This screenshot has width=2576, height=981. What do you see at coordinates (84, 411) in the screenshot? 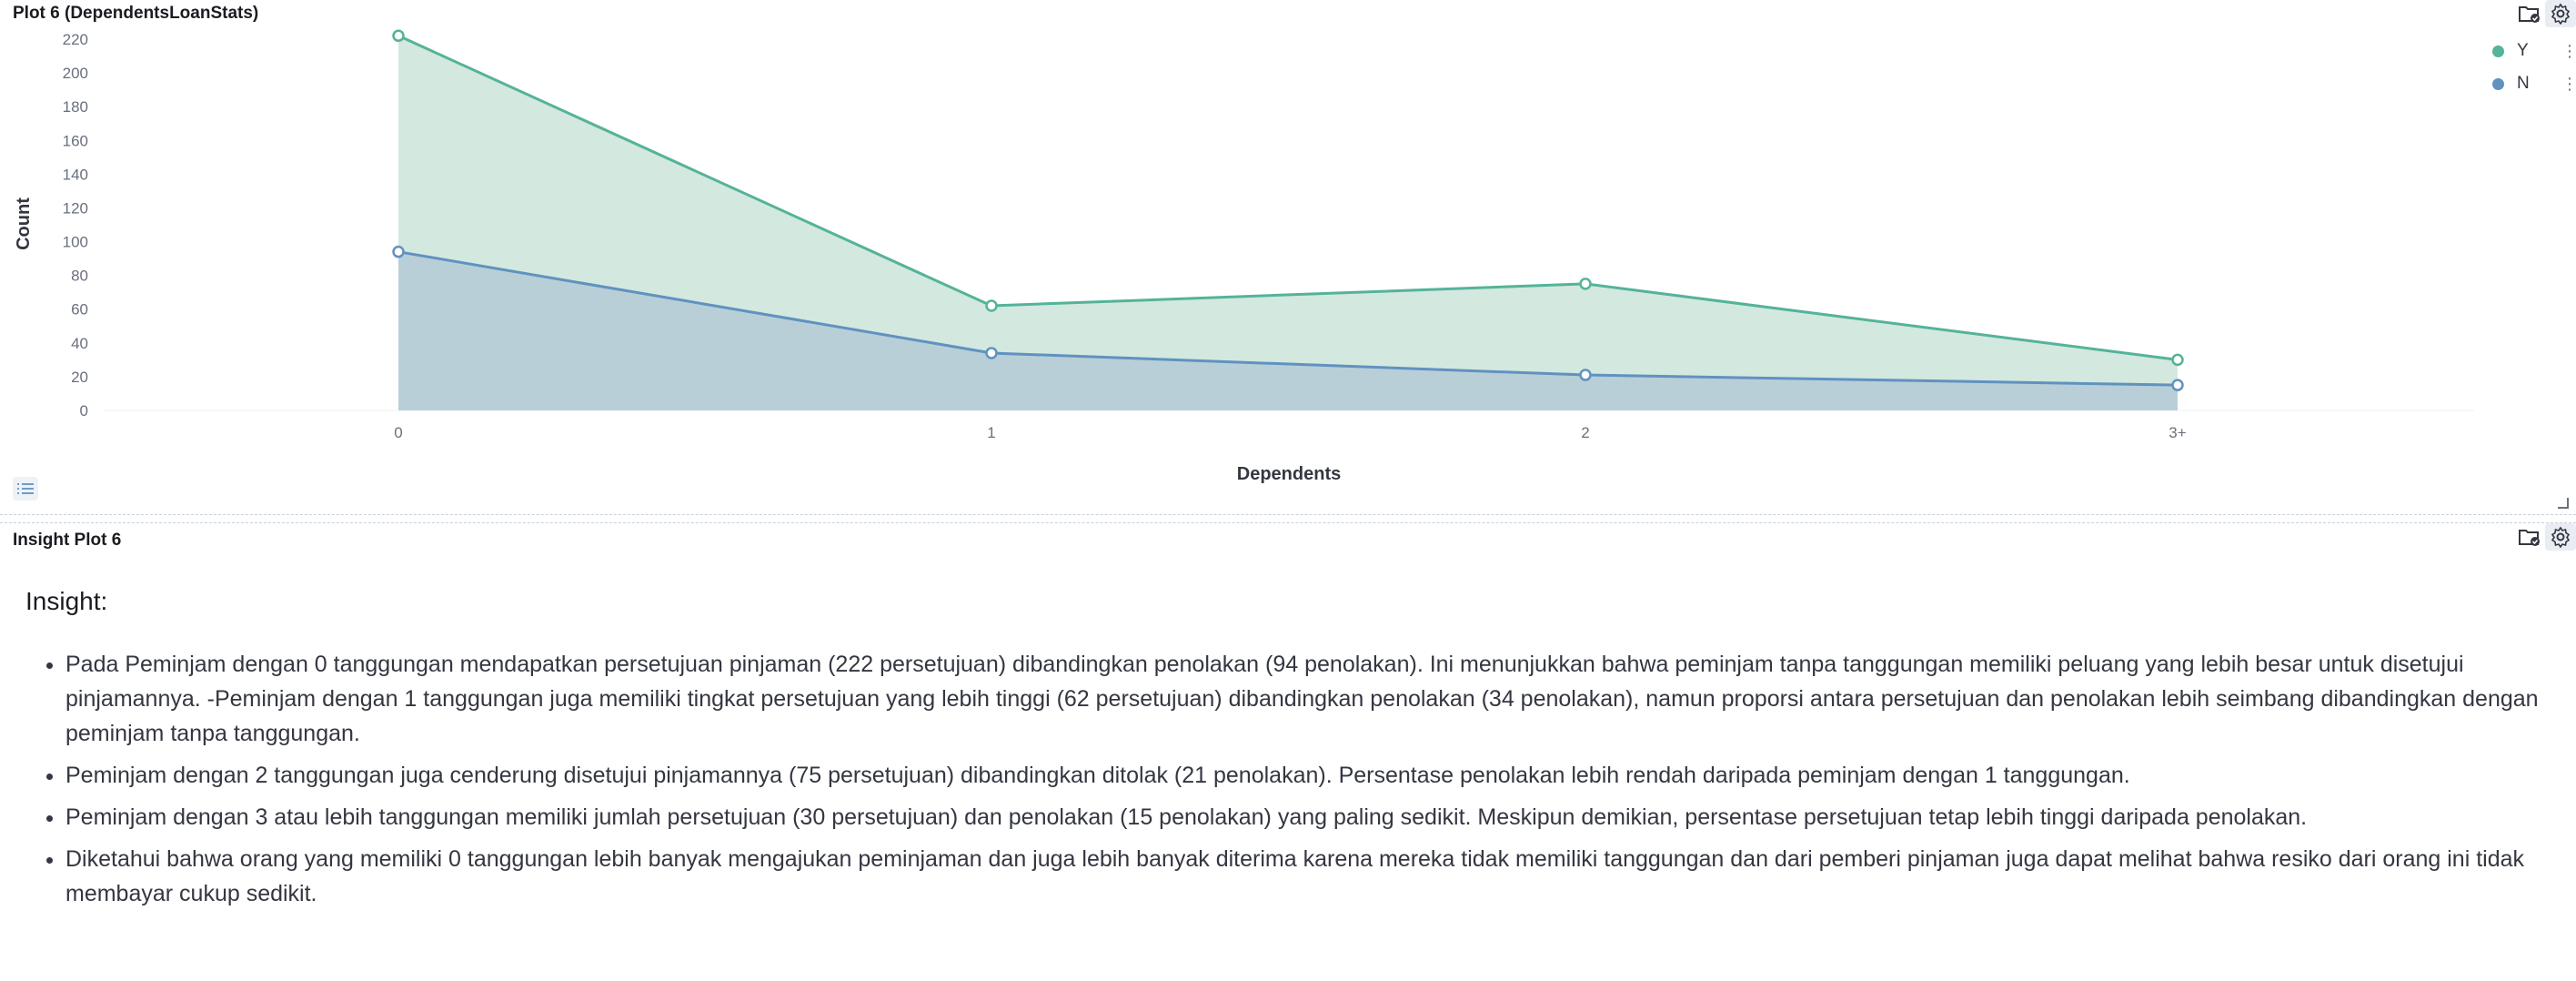
I see `y-tick-label: 0` at bounding box center [84, 411].